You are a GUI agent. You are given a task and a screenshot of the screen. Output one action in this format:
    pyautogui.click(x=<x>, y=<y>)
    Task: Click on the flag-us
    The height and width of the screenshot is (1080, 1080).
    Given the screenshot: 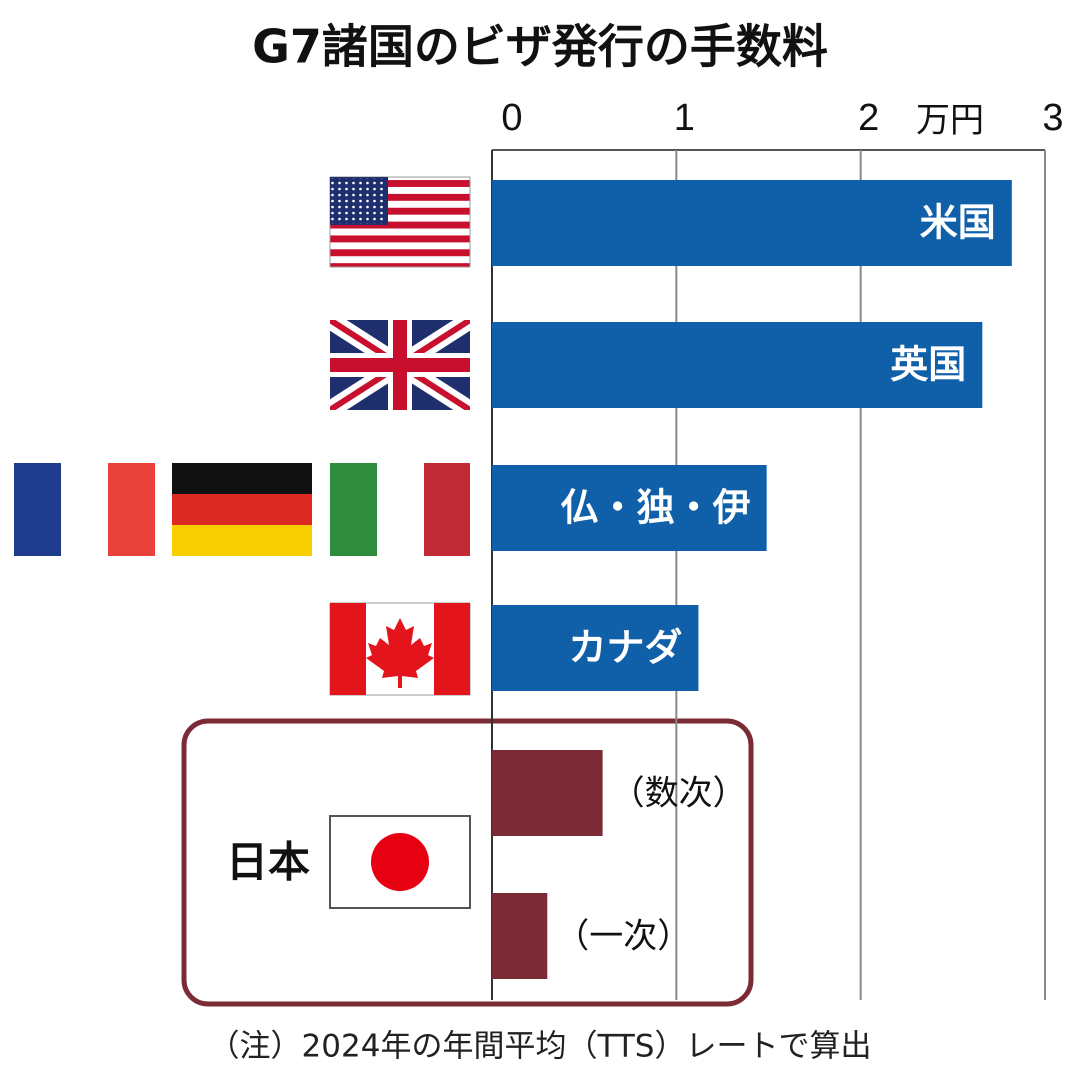 What is the action you would take?
    pyautogui.click(x=400, y=222)
    